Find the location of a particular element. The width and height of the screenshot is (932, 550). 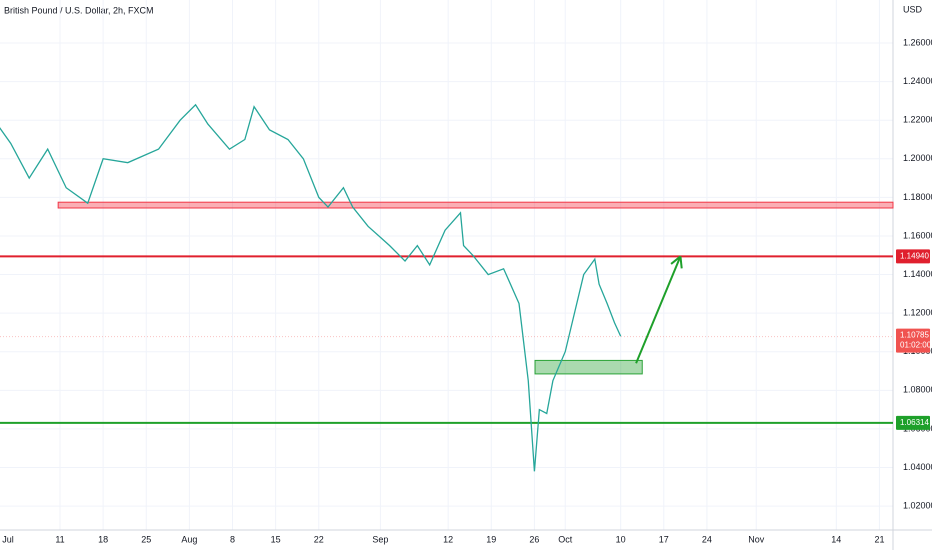

axis-unit: USD is located at coordinates (913, 9).